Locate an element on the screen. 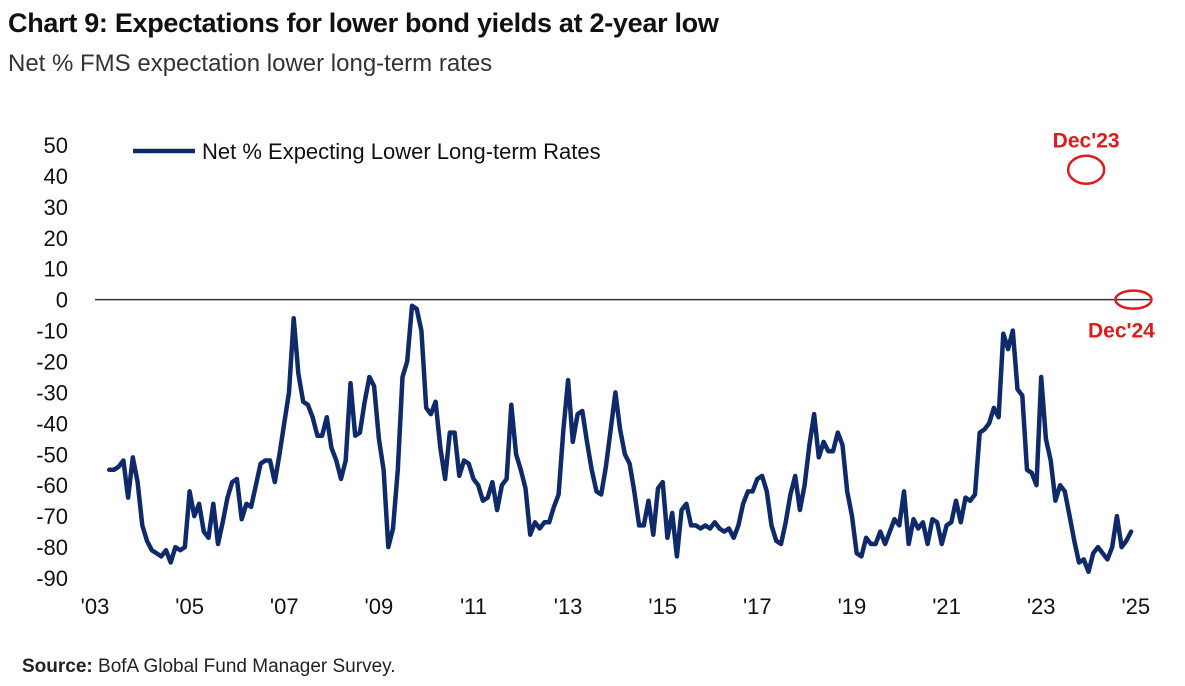 The image size is (1185, 686). annotations: Dec'23 Dec'24 is located at coordinates (1104, 236).